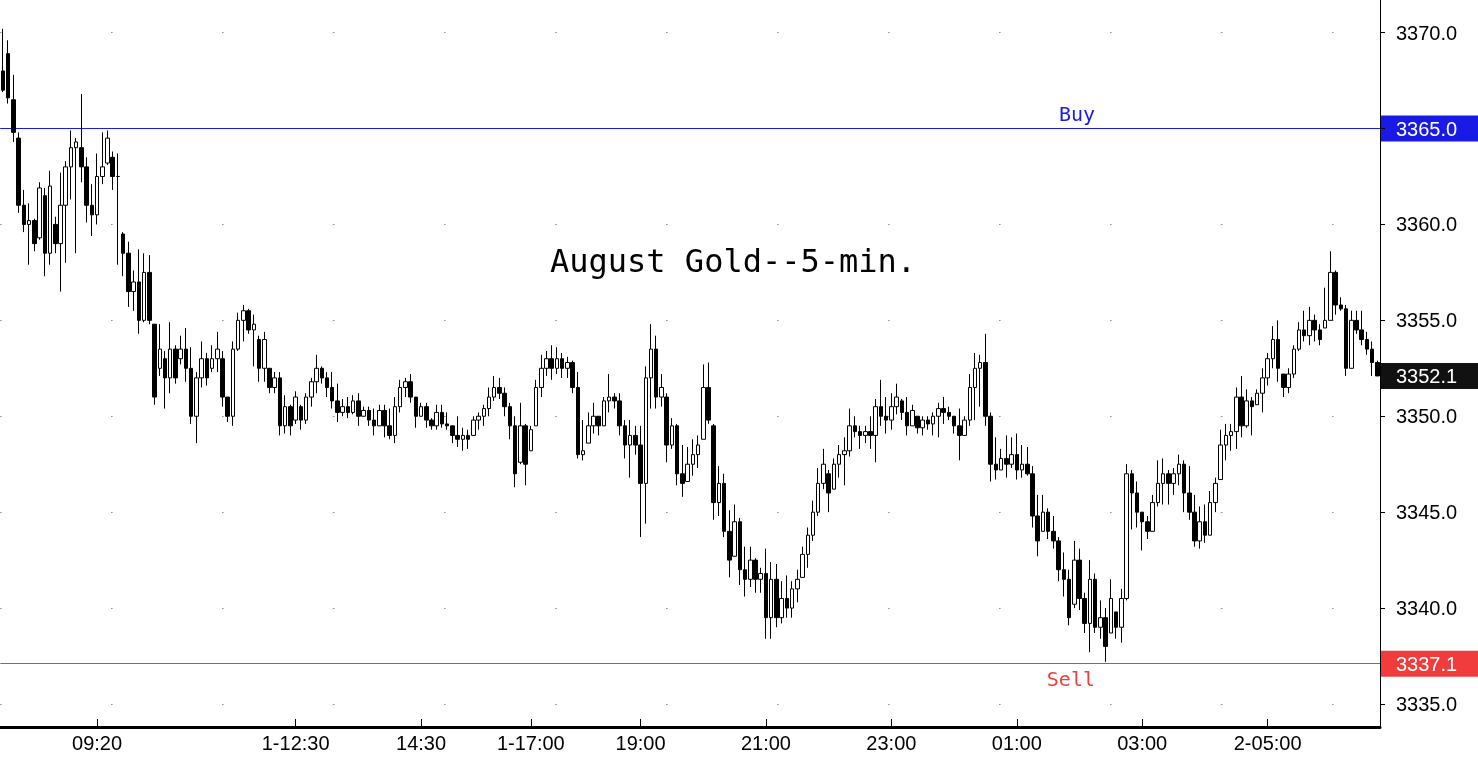 Image resolution: width=1478 pixels, height=760 pixels. I want to click on y-tick-label: 3350.0, so click(1427, 416).